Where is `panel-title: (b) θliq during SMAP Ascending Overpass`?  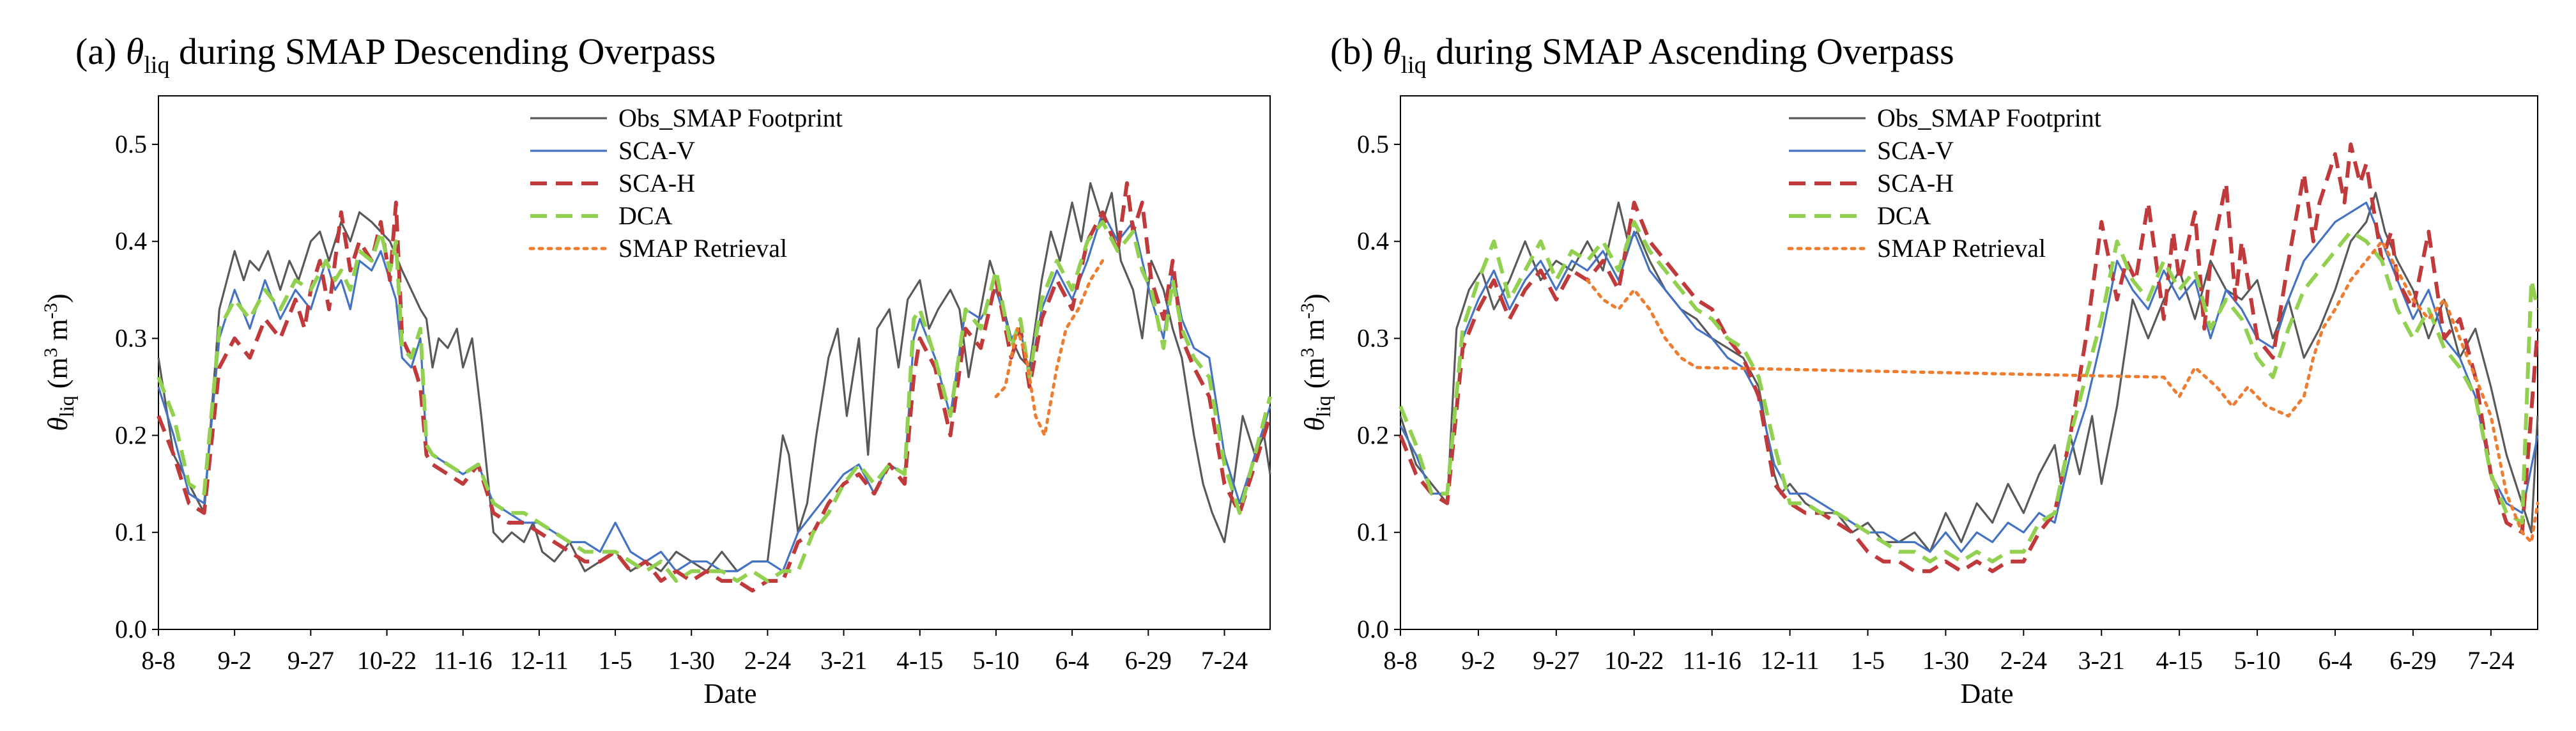 panel-title: (b) θliq during SMAP Ascending Overpass is located at coordinates (1642, 55).